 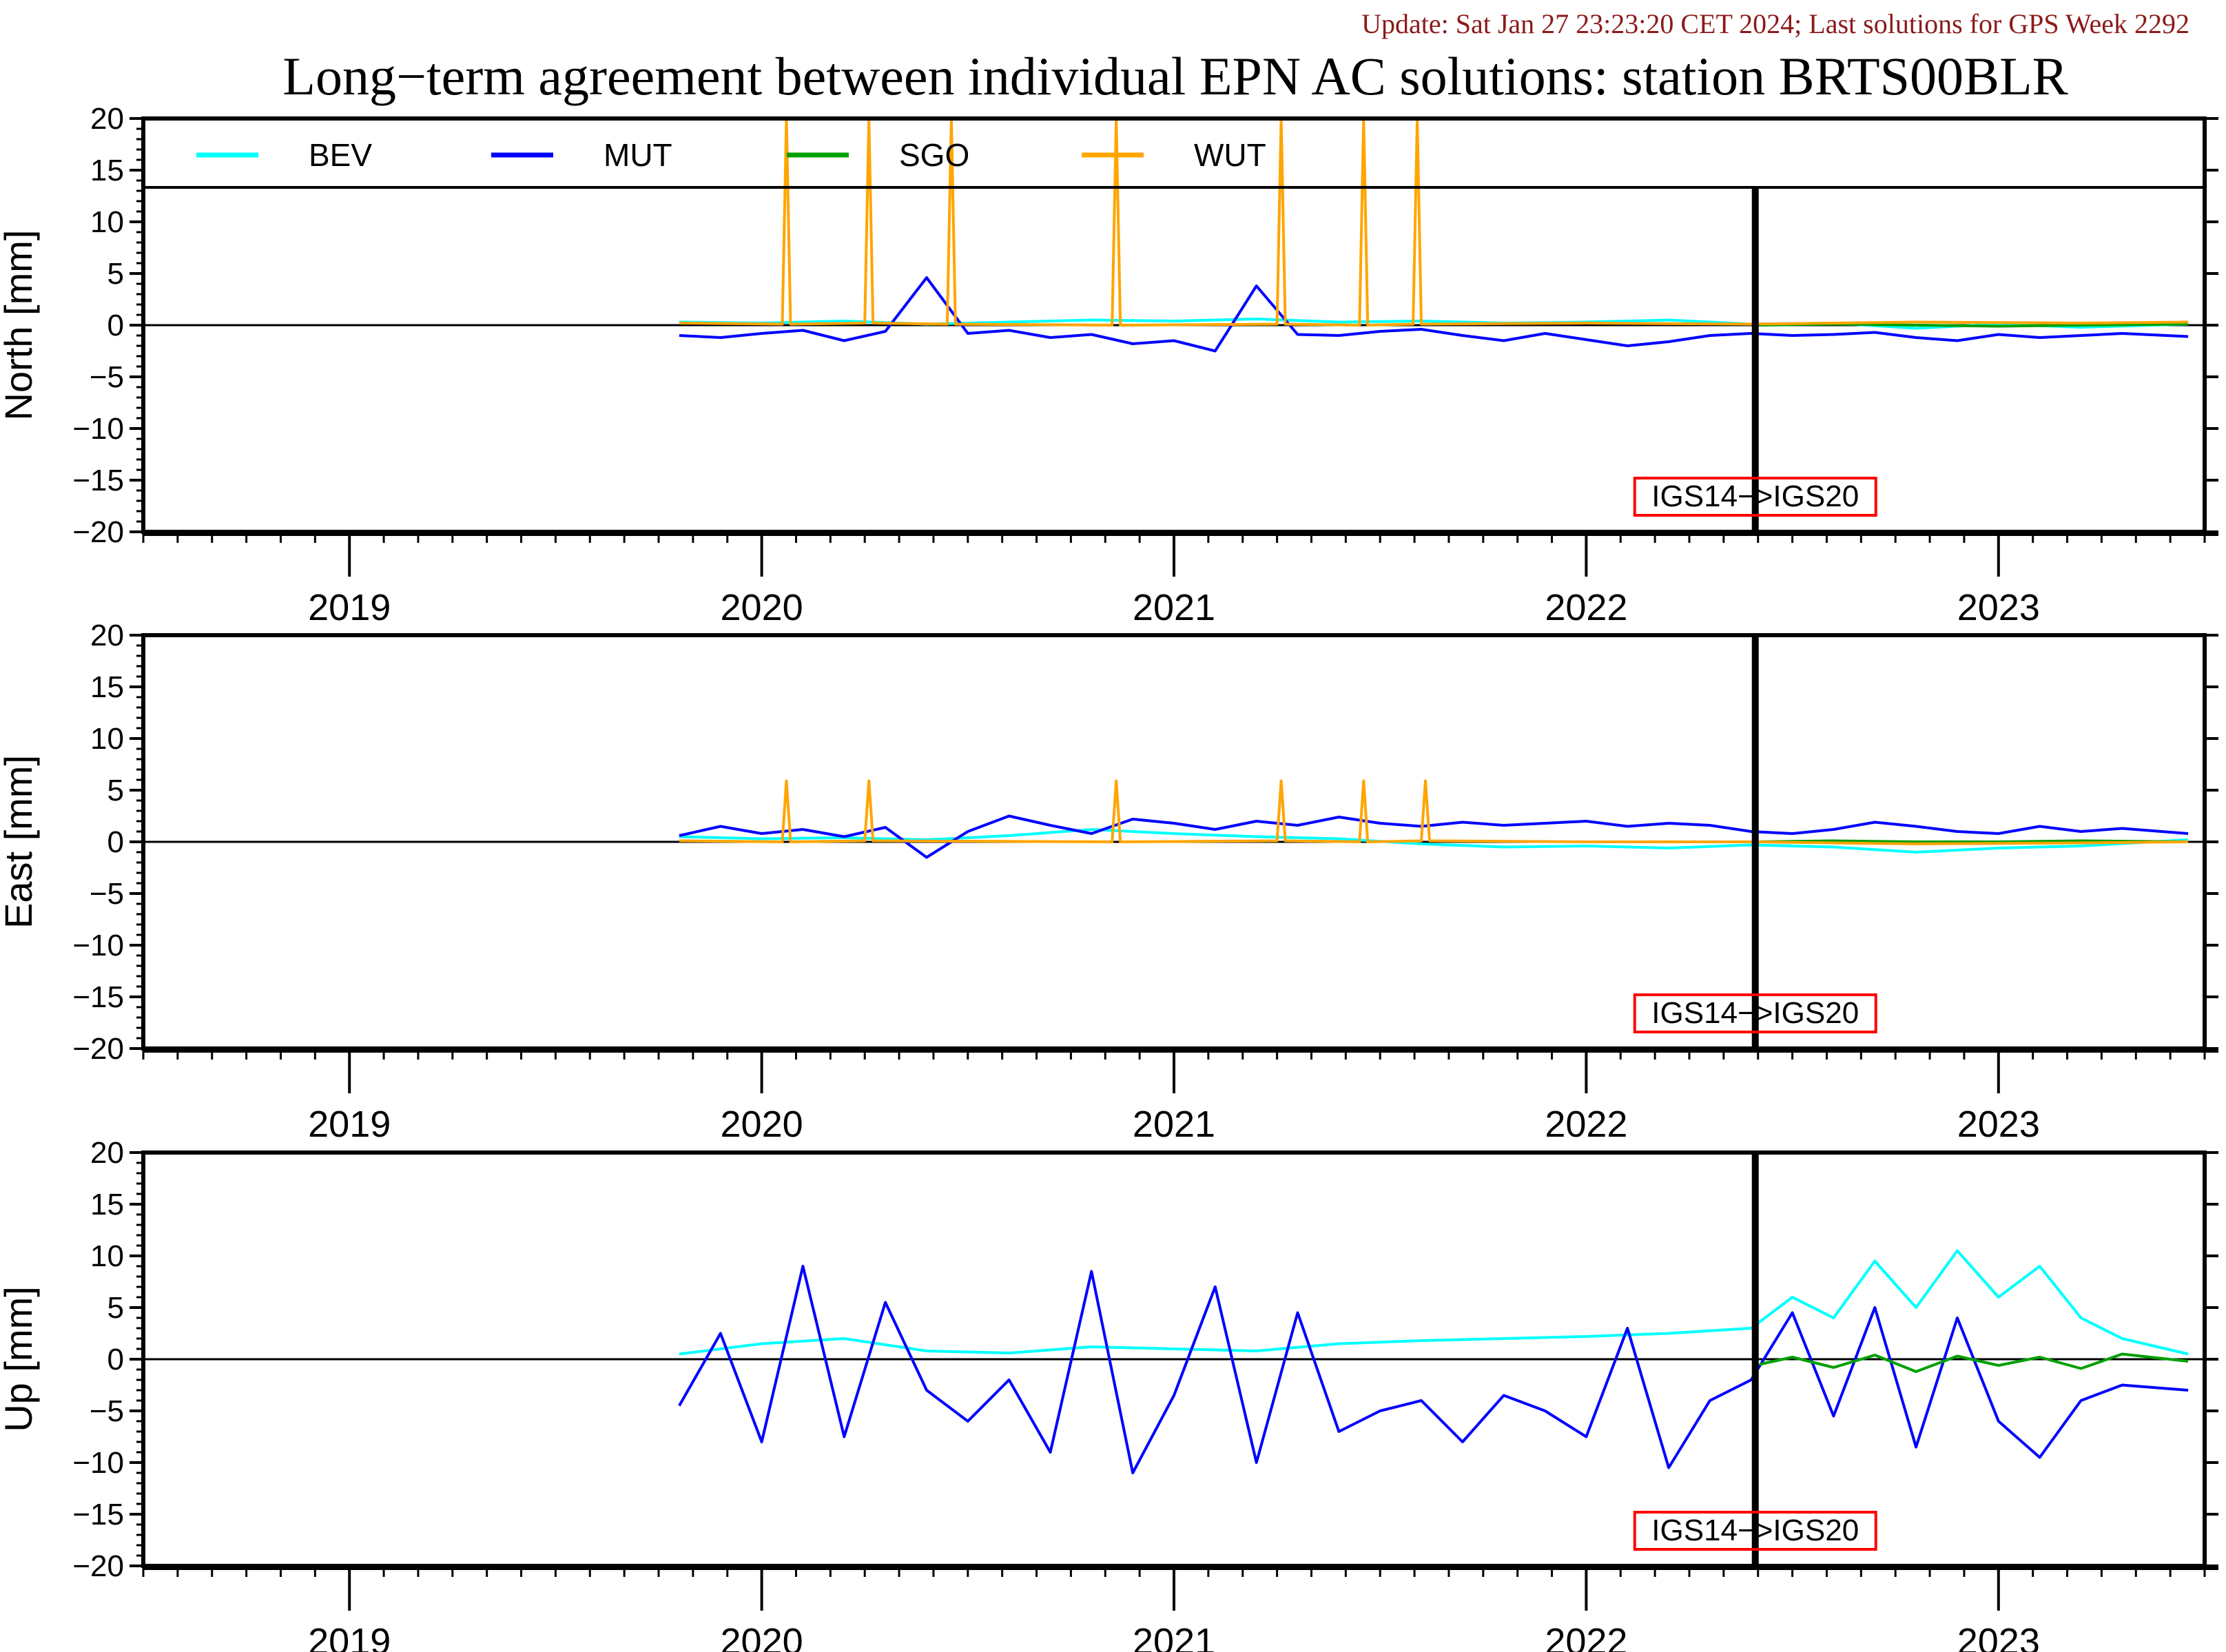 I want to click on legend-label-mut: MUT, so click(x=638, y=155).